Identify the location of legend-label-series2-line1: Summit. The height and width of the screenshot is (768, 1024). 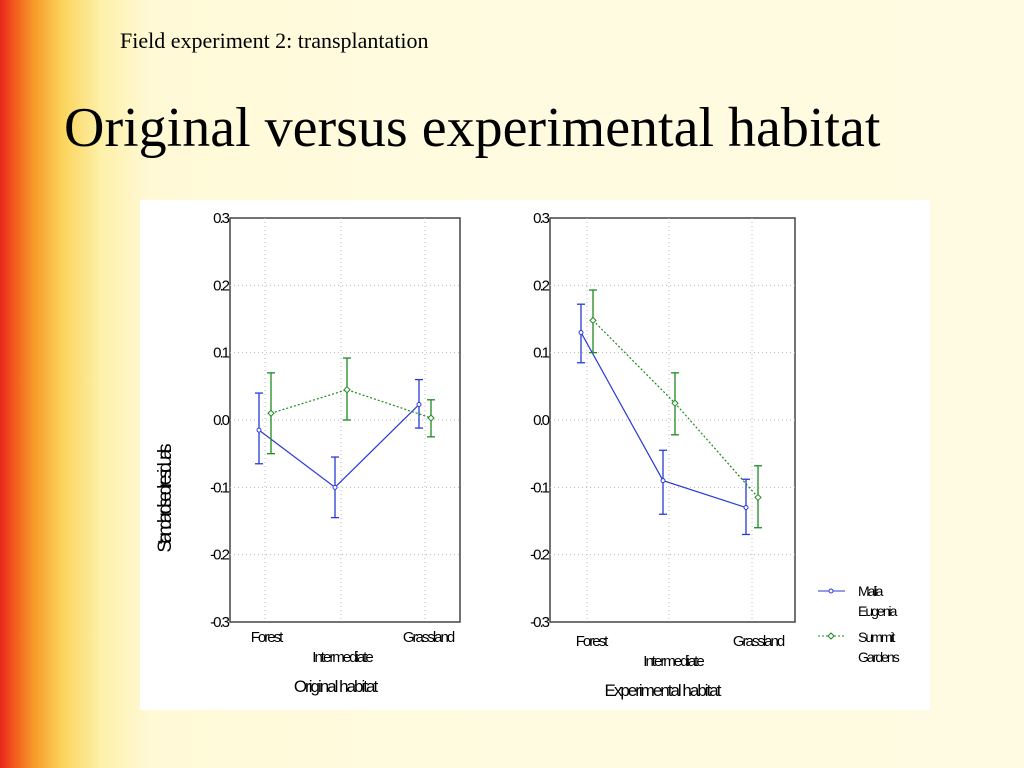
(877, 637).